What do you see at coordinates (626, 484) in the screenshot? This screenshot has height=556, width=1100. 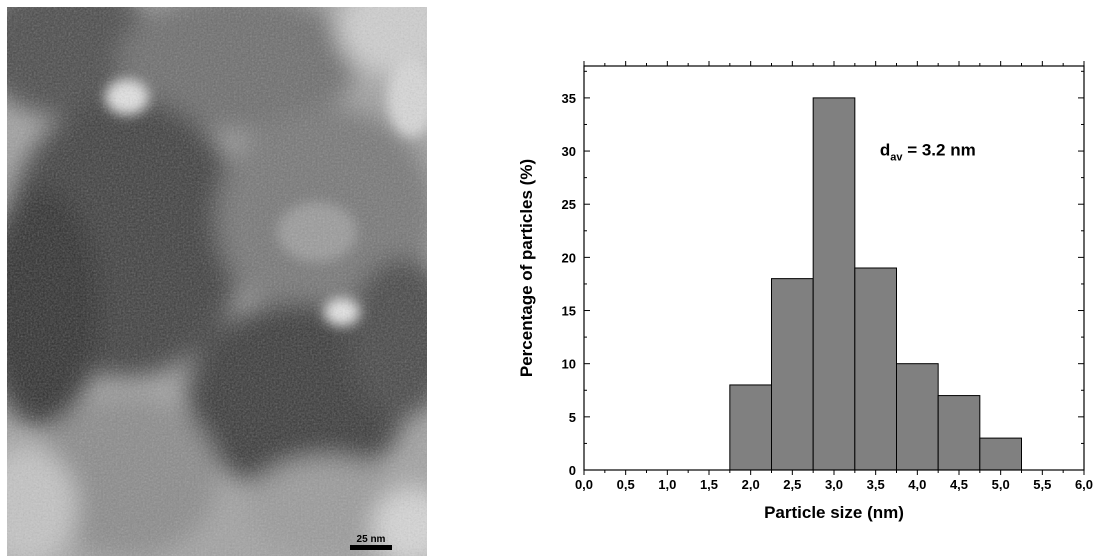 I see `x-tick-label: 0,5` at bounding box center [626, 484].